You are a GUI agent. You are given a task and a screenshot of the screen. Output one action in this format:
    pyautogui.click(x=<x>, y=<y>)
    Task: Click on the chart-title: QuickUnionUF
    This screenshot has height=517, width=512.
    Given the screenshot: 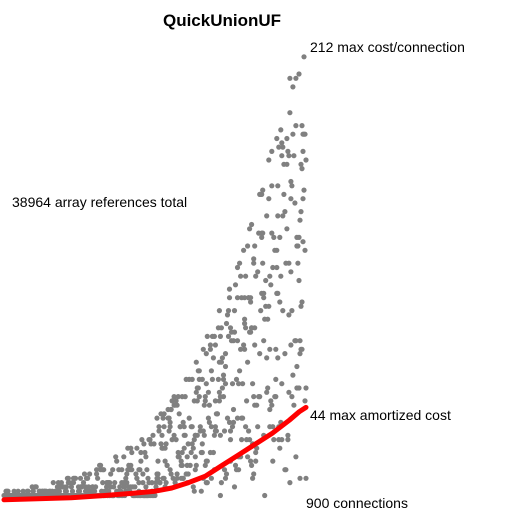 What is the action you would take?
    pyautogui.click(x=222, y=20)
    